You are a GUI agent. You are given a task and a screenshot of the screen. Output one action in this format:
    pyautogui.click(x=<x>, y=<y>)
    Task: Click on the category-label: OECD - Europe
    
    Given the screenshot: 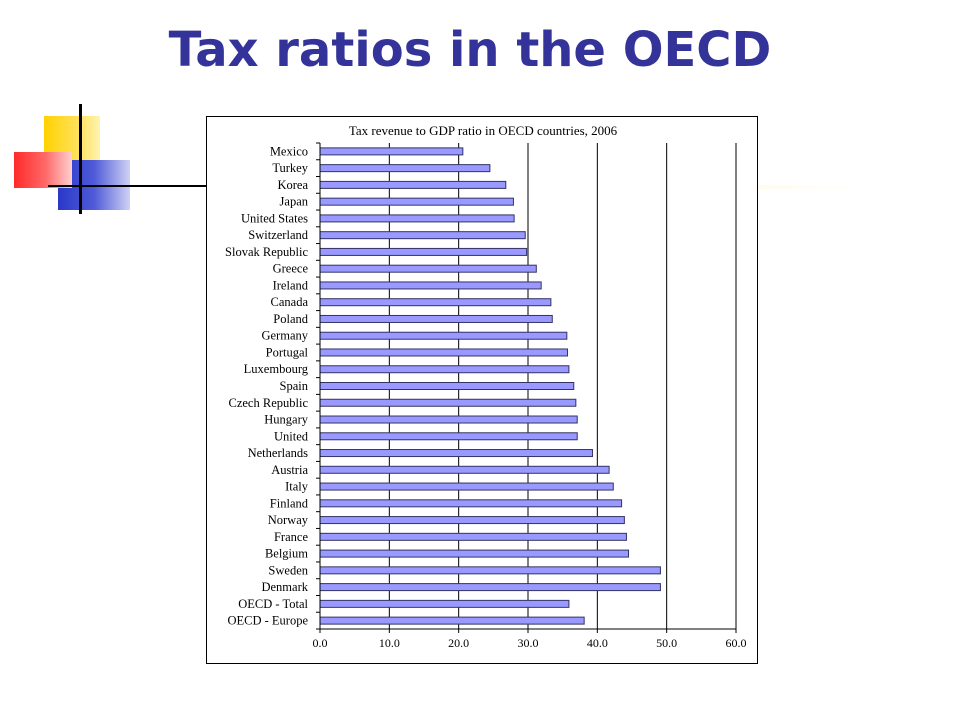 What is the action you would take?
    pyautogui.click(x=267, y=621)
    